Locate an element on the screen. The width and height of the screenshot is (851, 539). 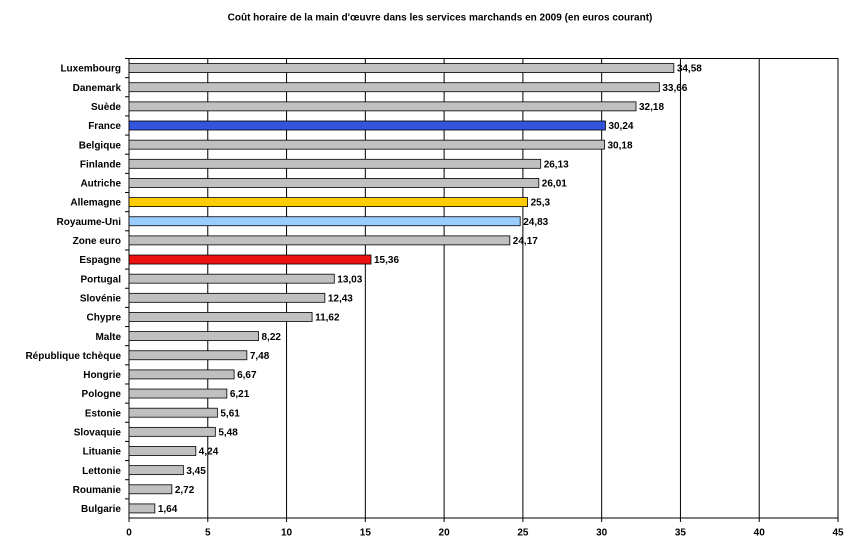
x-tick-label: 5 is located at coordinates (208, 533).